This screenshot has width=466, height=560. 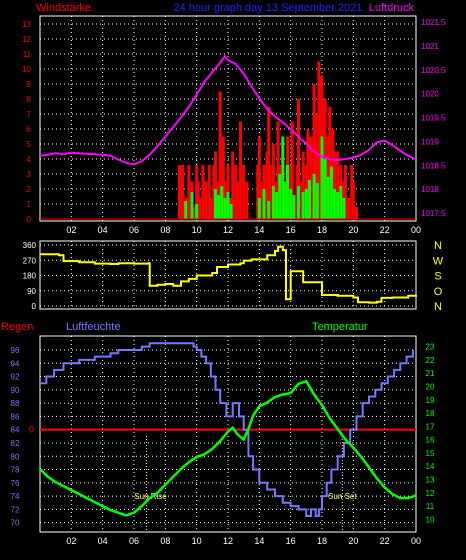 I want to click on humidity-y-tick: 84, so click(x=15, y=430).